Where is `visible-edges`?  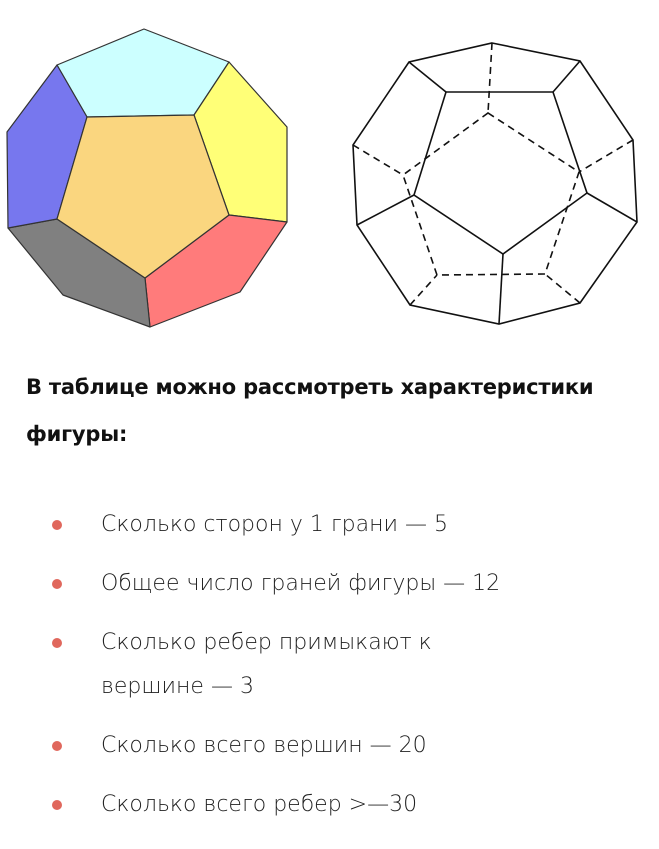 visible-edges is located at coordinates (495, 183).